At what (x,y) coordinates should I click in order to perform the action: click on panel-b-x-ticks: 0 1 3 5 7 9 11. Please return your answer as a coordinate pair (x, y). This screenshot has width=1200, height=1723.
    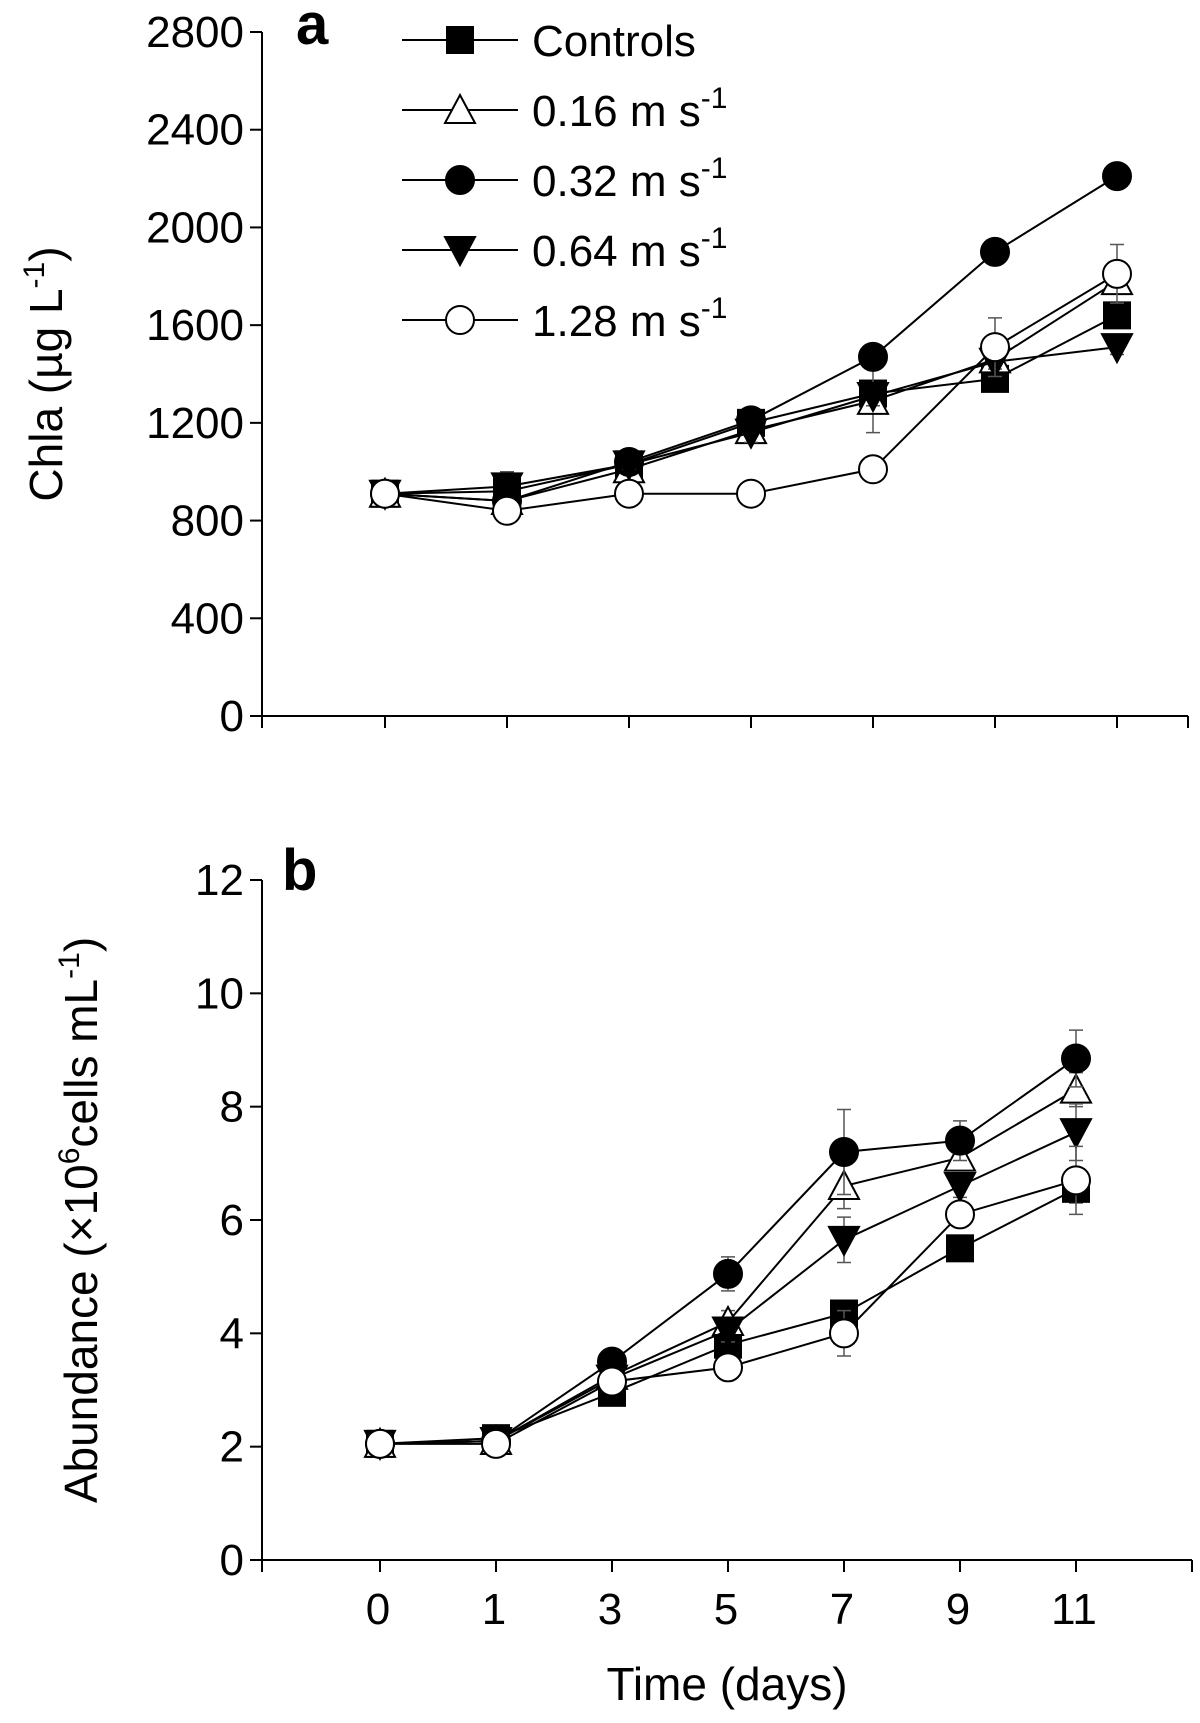
    Looking at the image, I should click on (727, 1597).